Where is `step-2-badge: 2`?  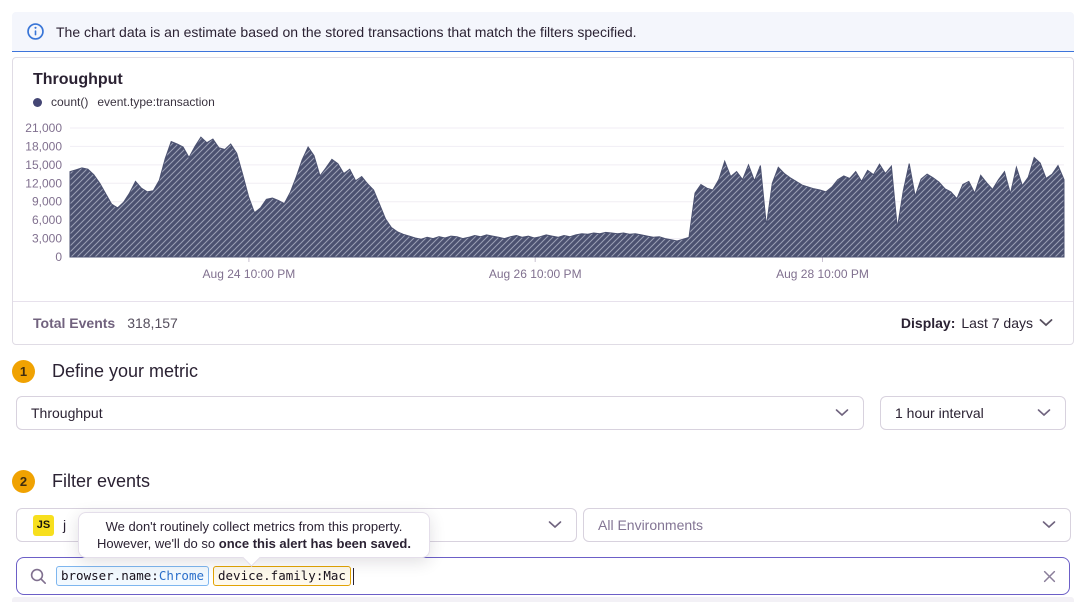 step-2-badge: 2 is located at coordinates (23, 481).